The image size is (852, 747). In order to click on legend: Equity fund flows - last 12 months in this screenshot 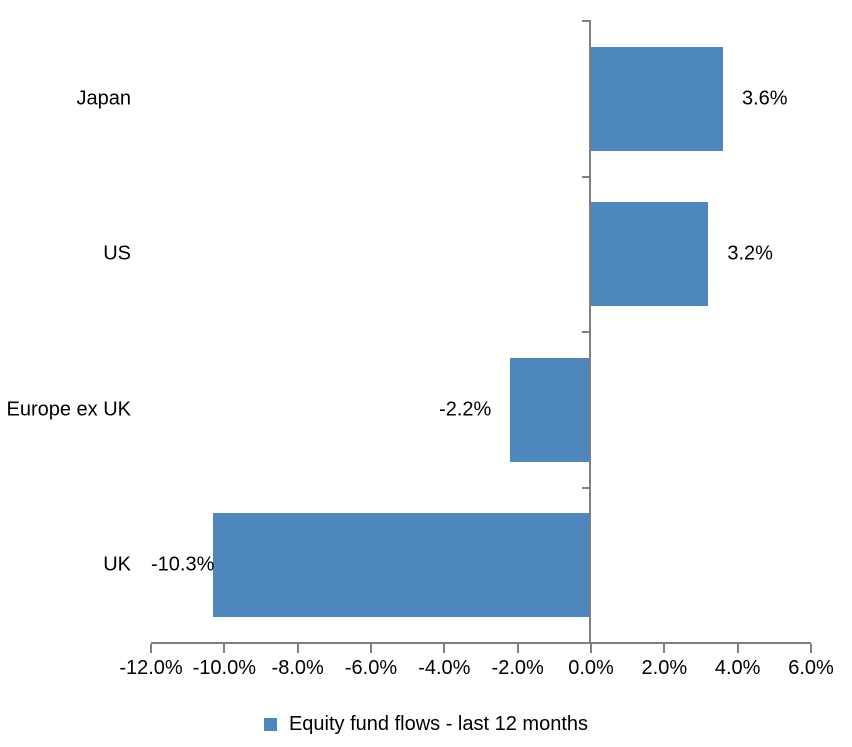, I will do `click(426, 724)`.